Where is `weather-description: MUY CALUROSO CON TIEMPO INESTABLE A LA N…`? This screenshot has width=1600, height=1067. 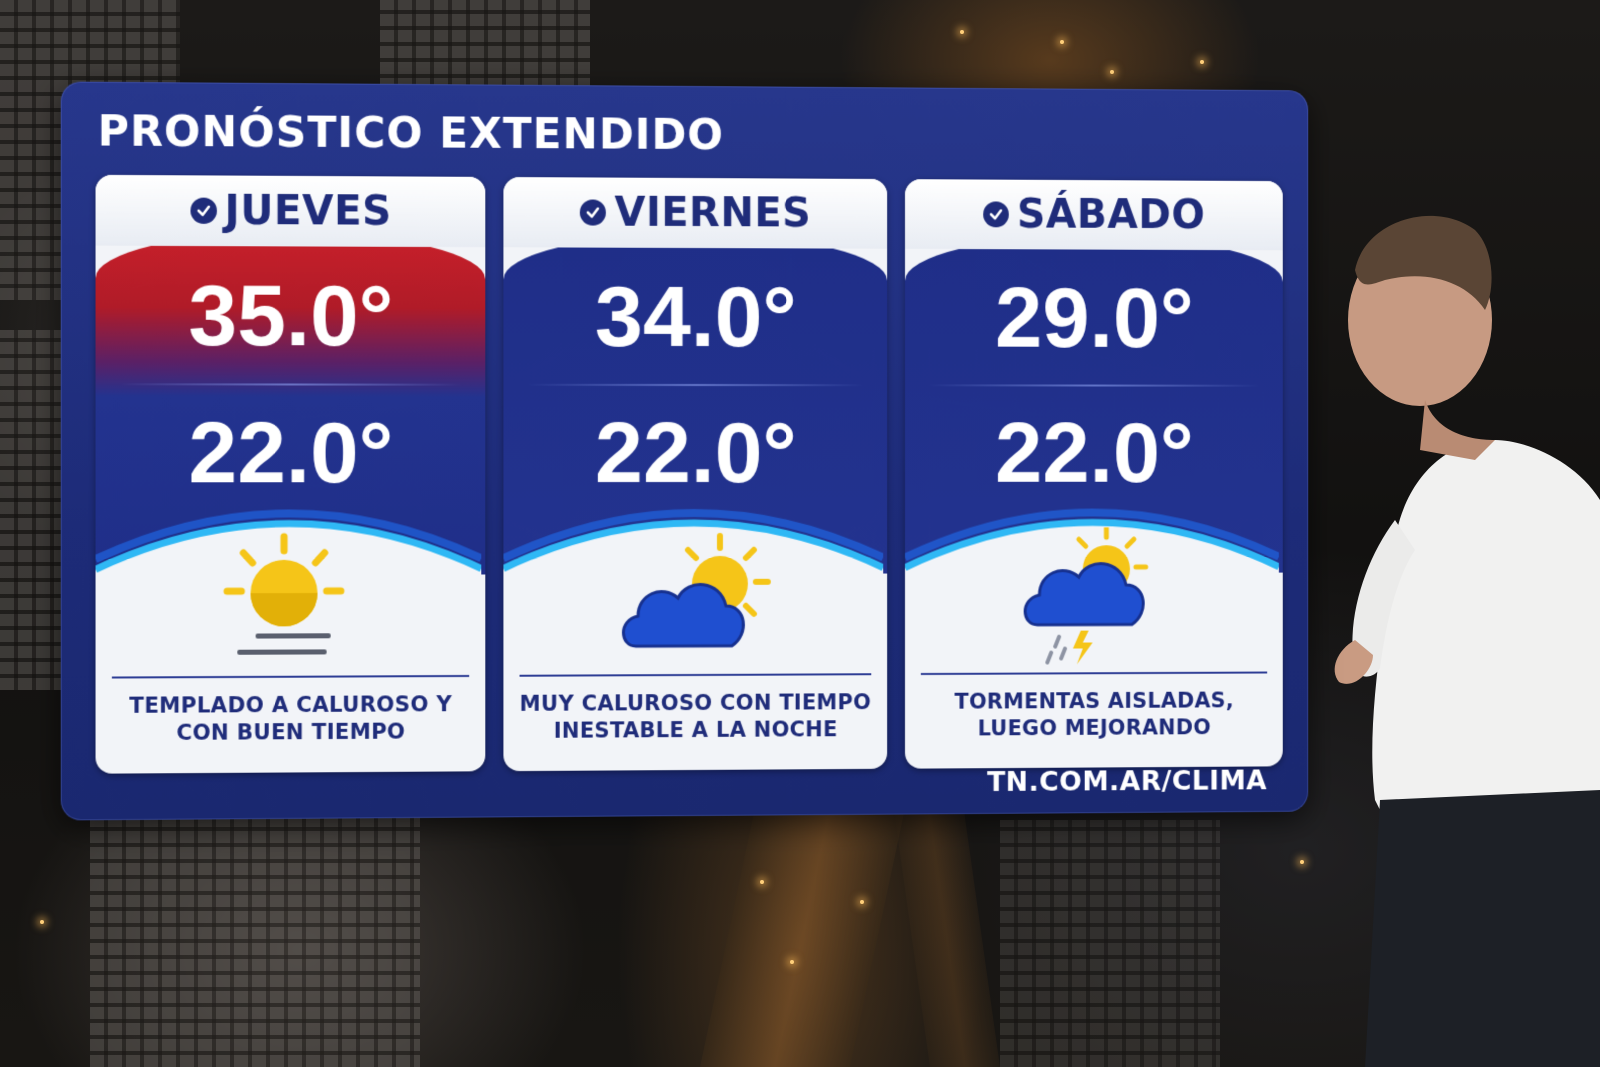 weather-description: MUY CALUROSO CON TIEMPO INESTABLE A LA N… is located at coordinates (695, 716).